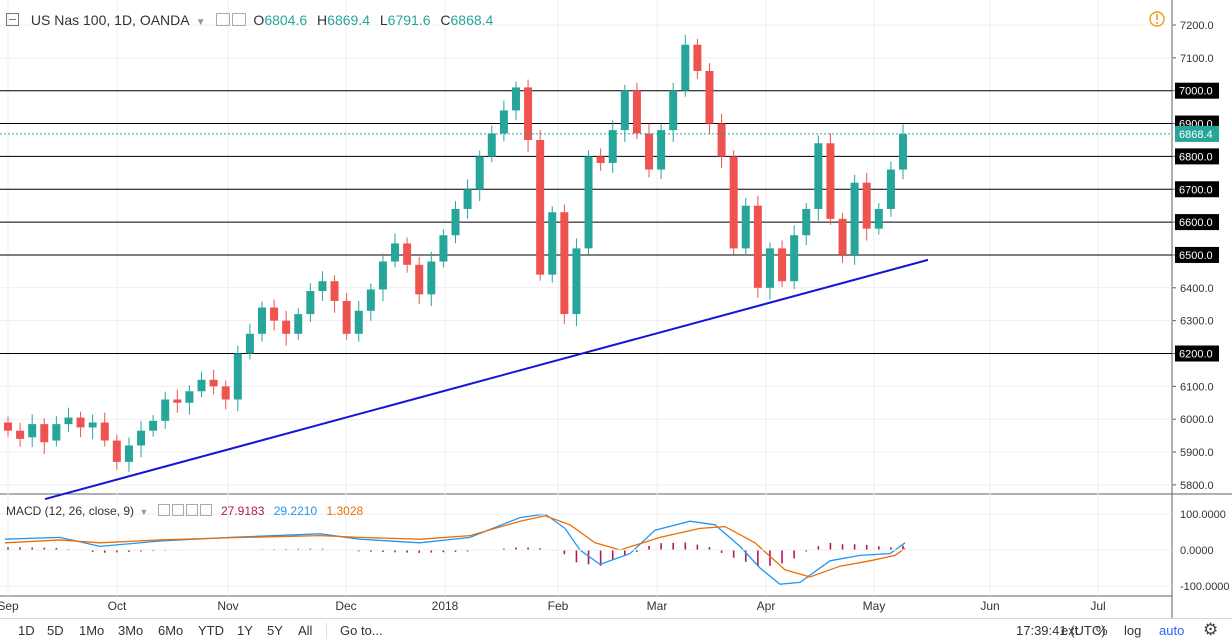 Image resolution: width=1232 pixels, height=643 pixels. I want to click on high-label: H, so click(322, 20).